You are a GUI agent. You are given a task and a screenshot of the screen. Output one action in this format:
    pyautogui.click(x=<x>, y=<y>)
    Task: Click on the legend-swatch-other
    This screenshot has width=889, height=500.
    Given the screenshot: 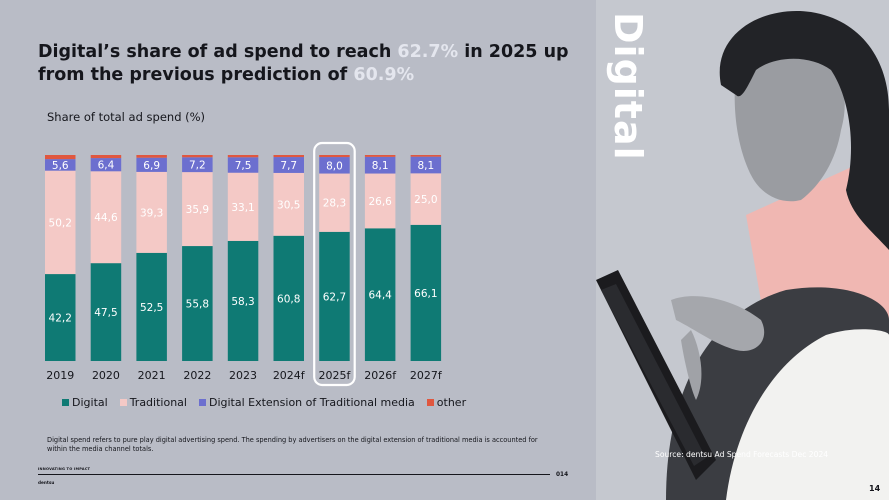 What is the action you would take?
    pyautogui.click(x=430, y=402)
    